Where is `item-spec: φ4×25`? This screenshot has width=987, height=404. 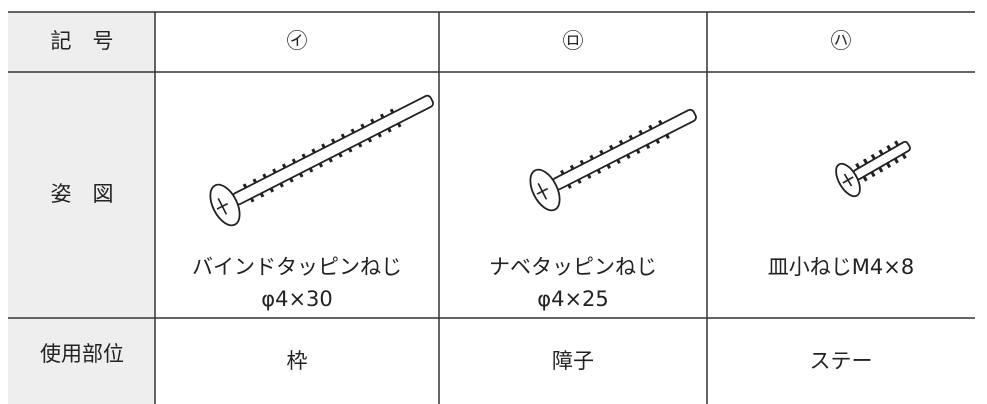
item-spec: φ4×25 is located at coordinates (573, 299).